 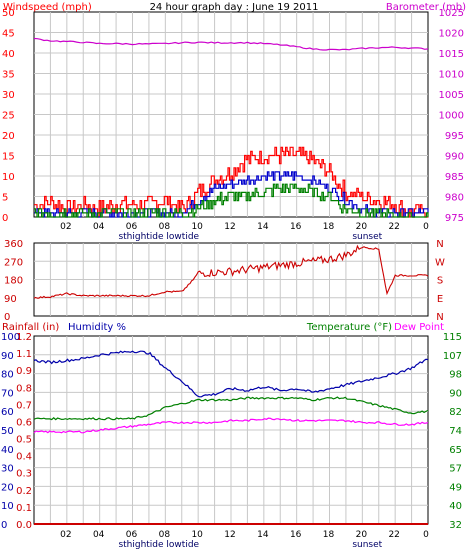 What do you see at coordinates (8, 34) in the screenshot?
I see `windspeed-y-tick-label: 45` at bounding box center [8, 34].